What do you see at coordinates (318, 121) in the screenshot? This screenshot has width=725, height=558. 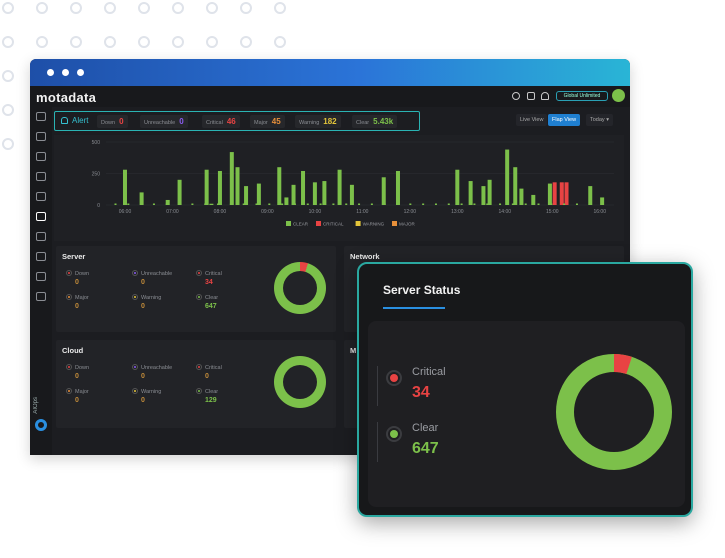 I see `alert-chip-warning: Warning 182` at bounding box center [318, 121].